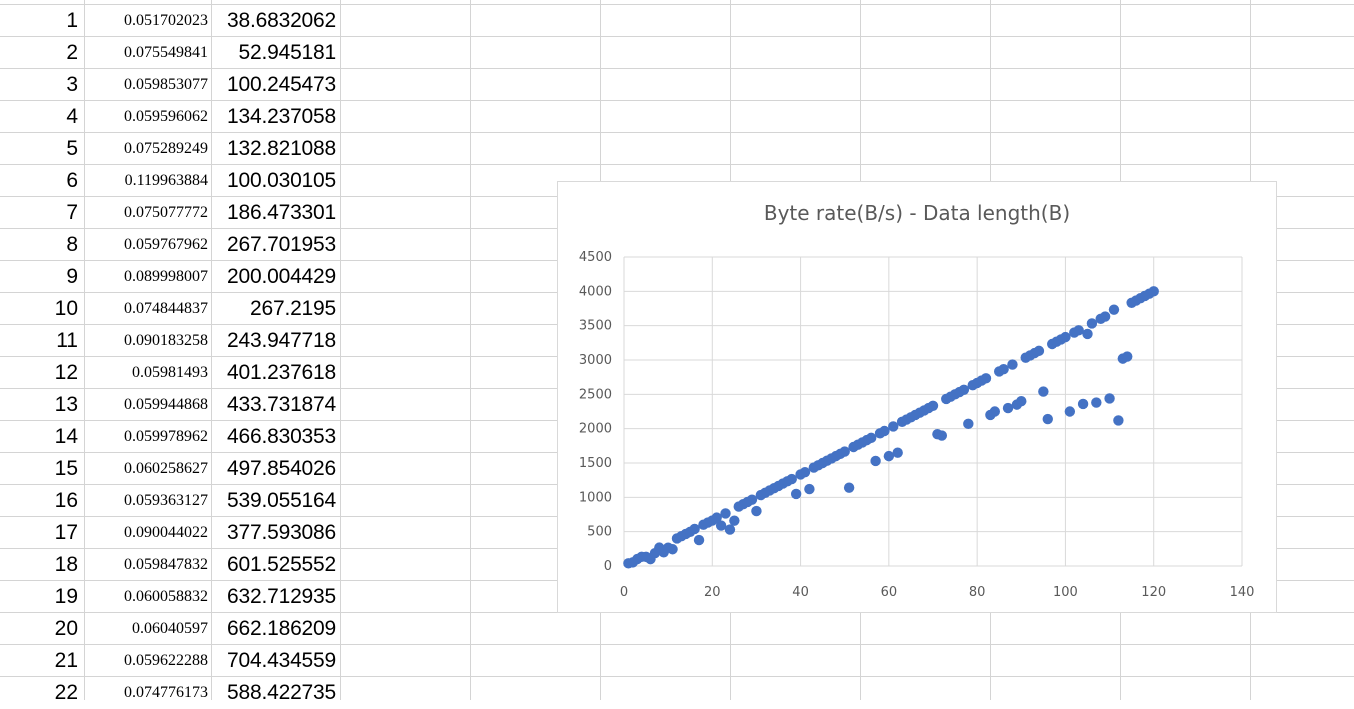 This screenshot has height=709, width=1354. Describe the element at coordinates (66, 436) in the screenshot. I see `row-number-cell: 14` at that location.